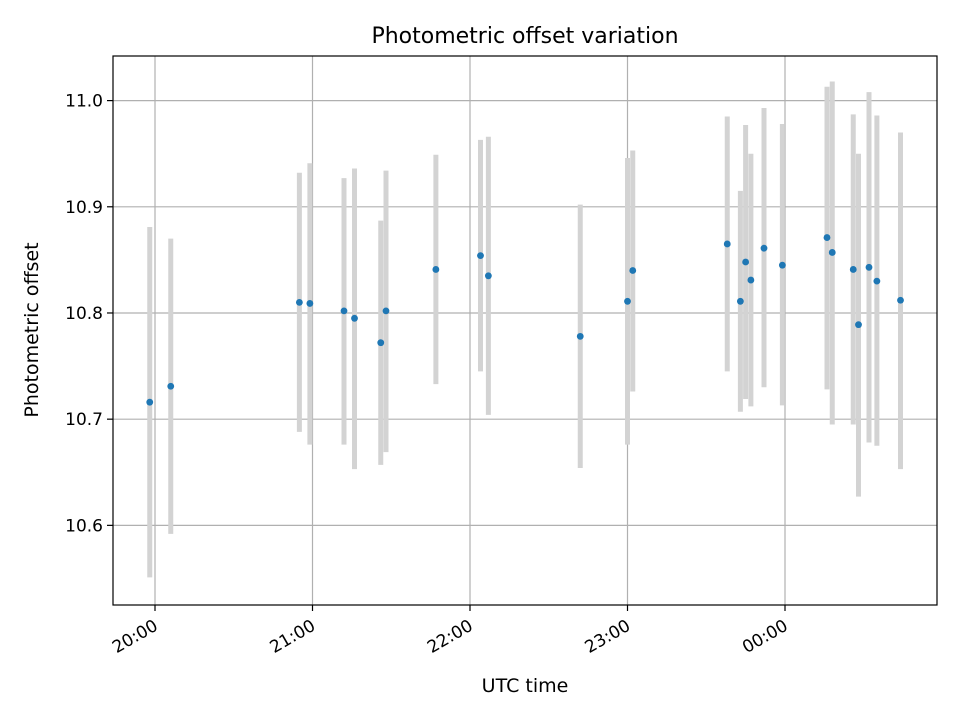  I want to click on y-axis-ticks: 10.6 10.7 10.8 10.9 11.0, so click(89, 314).